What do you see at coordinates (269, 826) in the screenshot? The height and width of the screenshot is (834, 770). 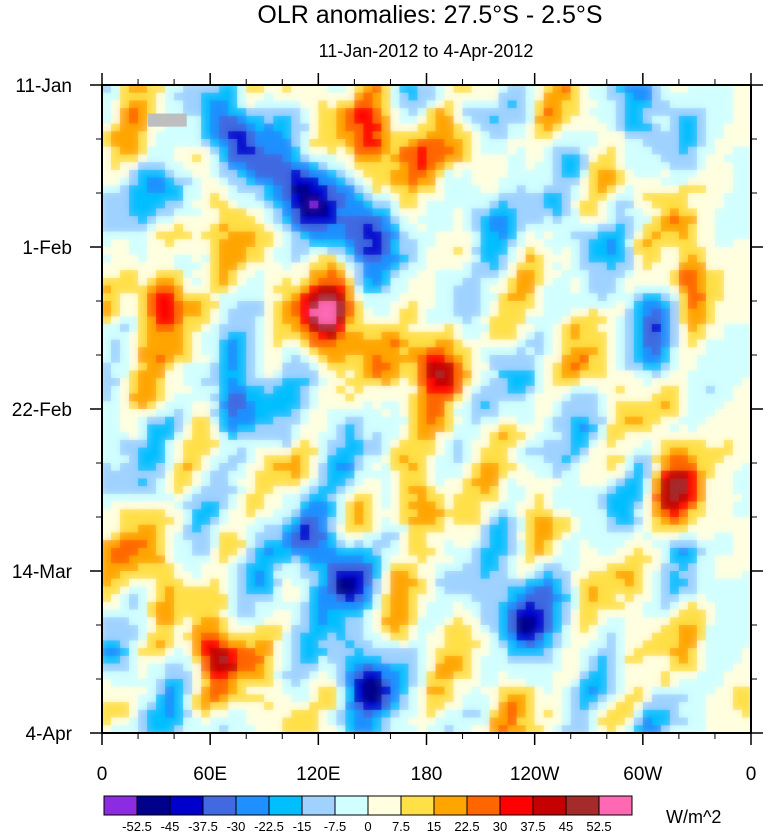 I see `colorbar-label: -22.5` at bounding box center [269, 826].